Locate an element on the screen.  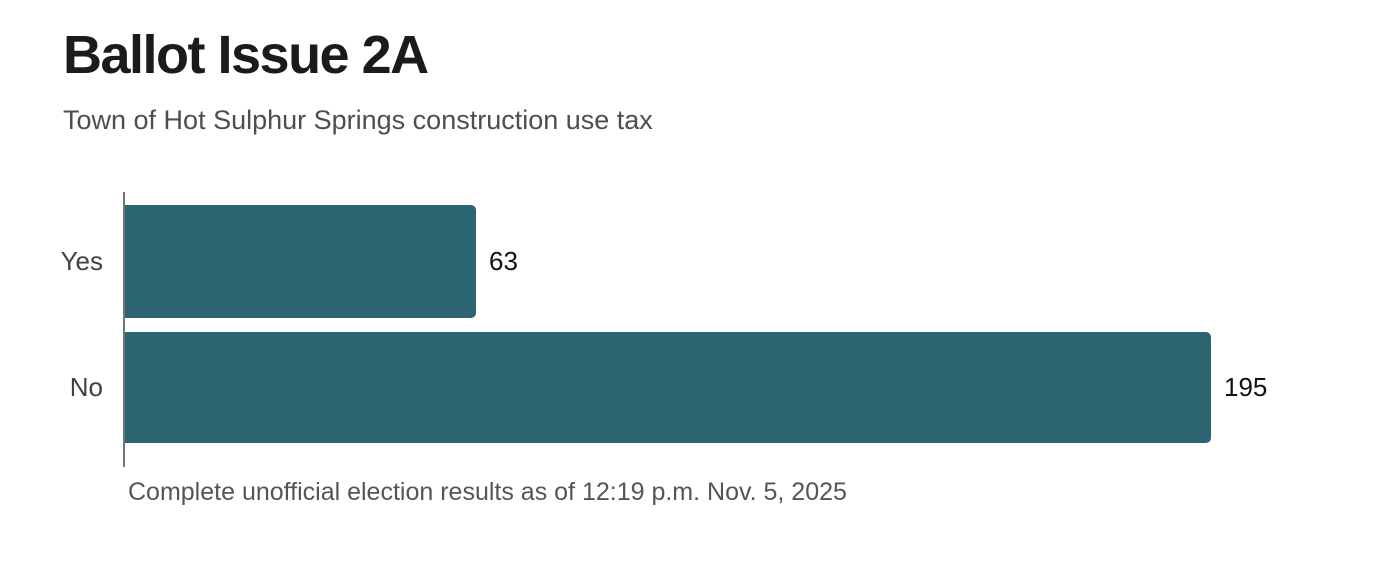
value-label-no: 195 is located at coordinates (1246, 387).